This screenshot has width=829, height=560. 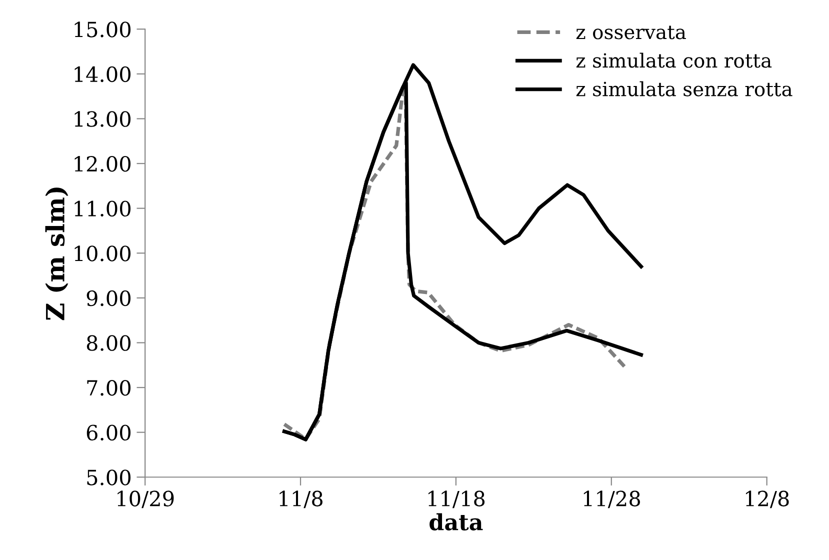 I want to click on legend-label: z simulata senza rotta, so click(x=684, y=88).